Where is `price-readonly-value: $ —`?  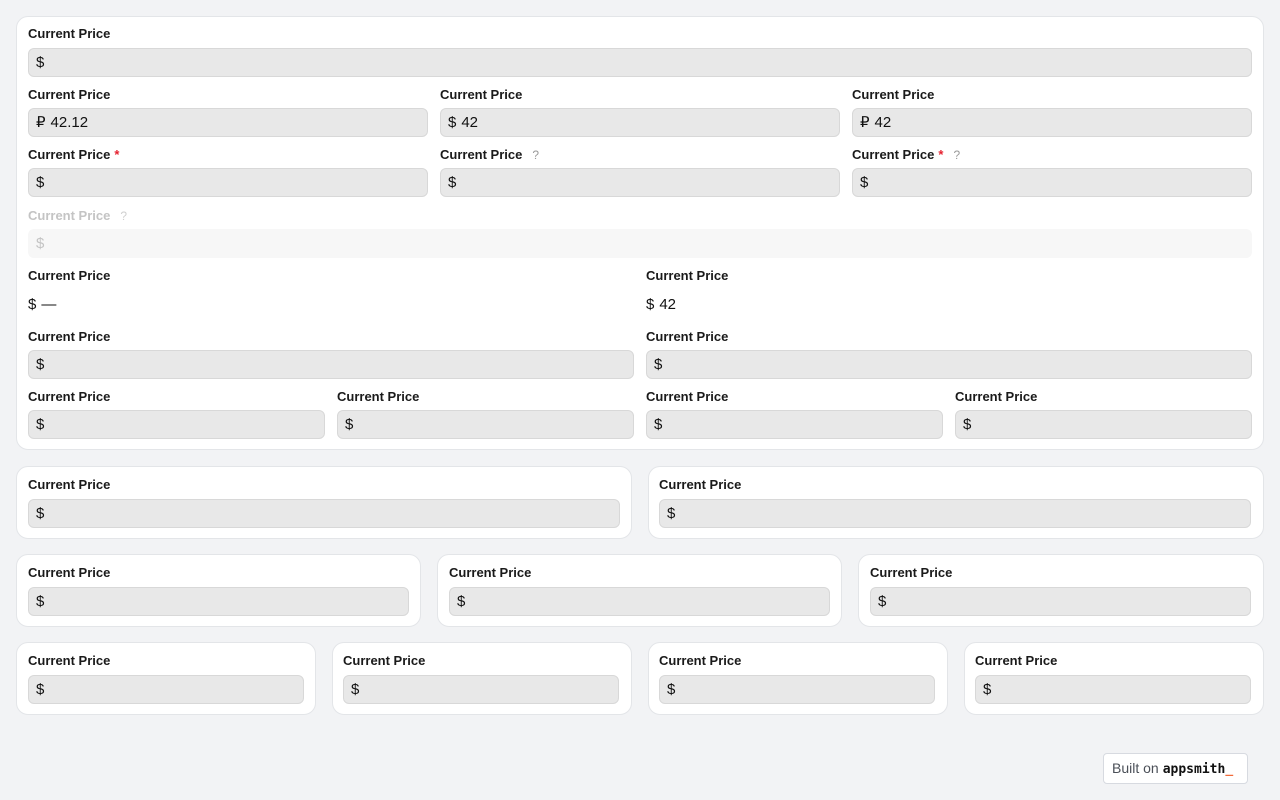
price-readonly-value: $ — is located at coordinates (42, 304).